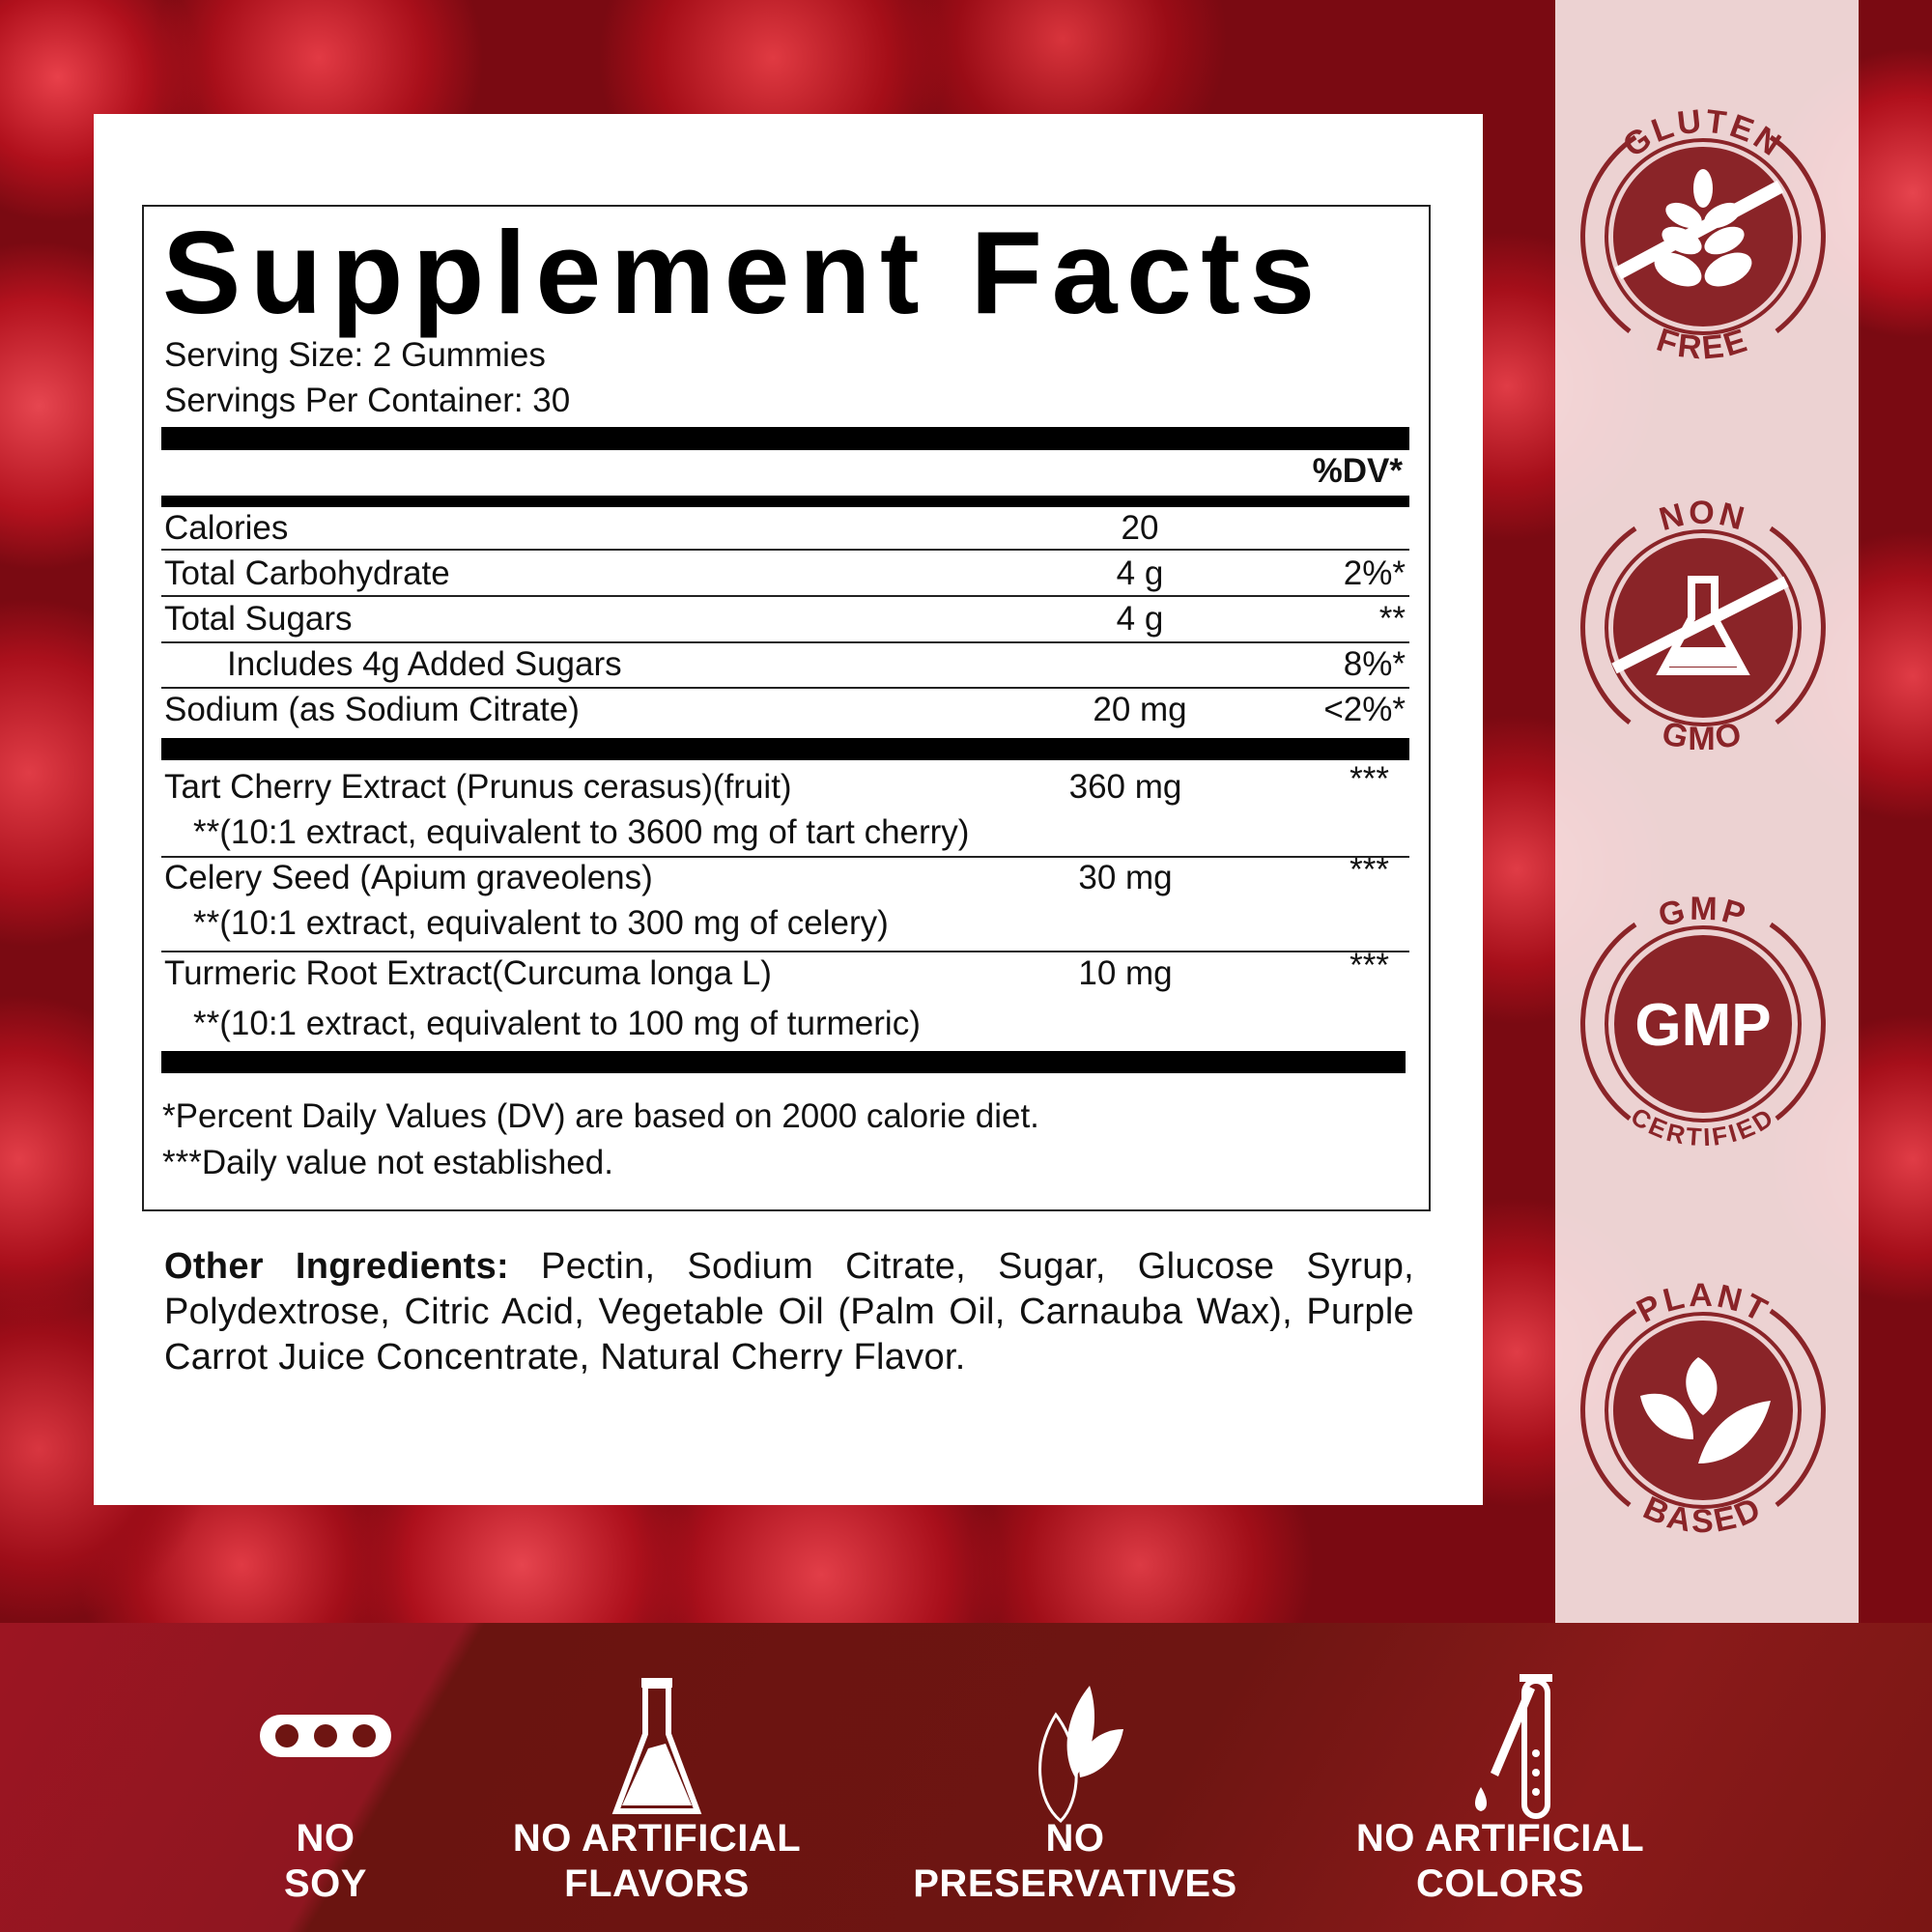  What do you see at coordinates (1500, 1883) in the screenshot?
I see `feature-label-line2: COLORS` at bounding box center [1500, 1883].